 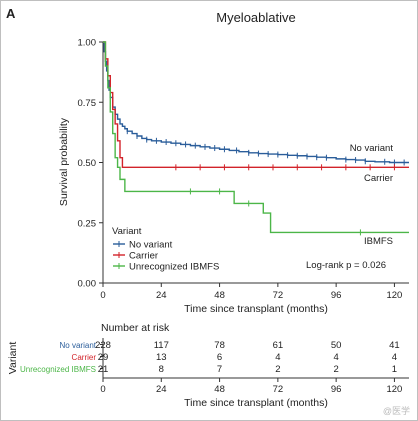 I want to click on chart-title: Myeloablative, so click(x=256, y=17).